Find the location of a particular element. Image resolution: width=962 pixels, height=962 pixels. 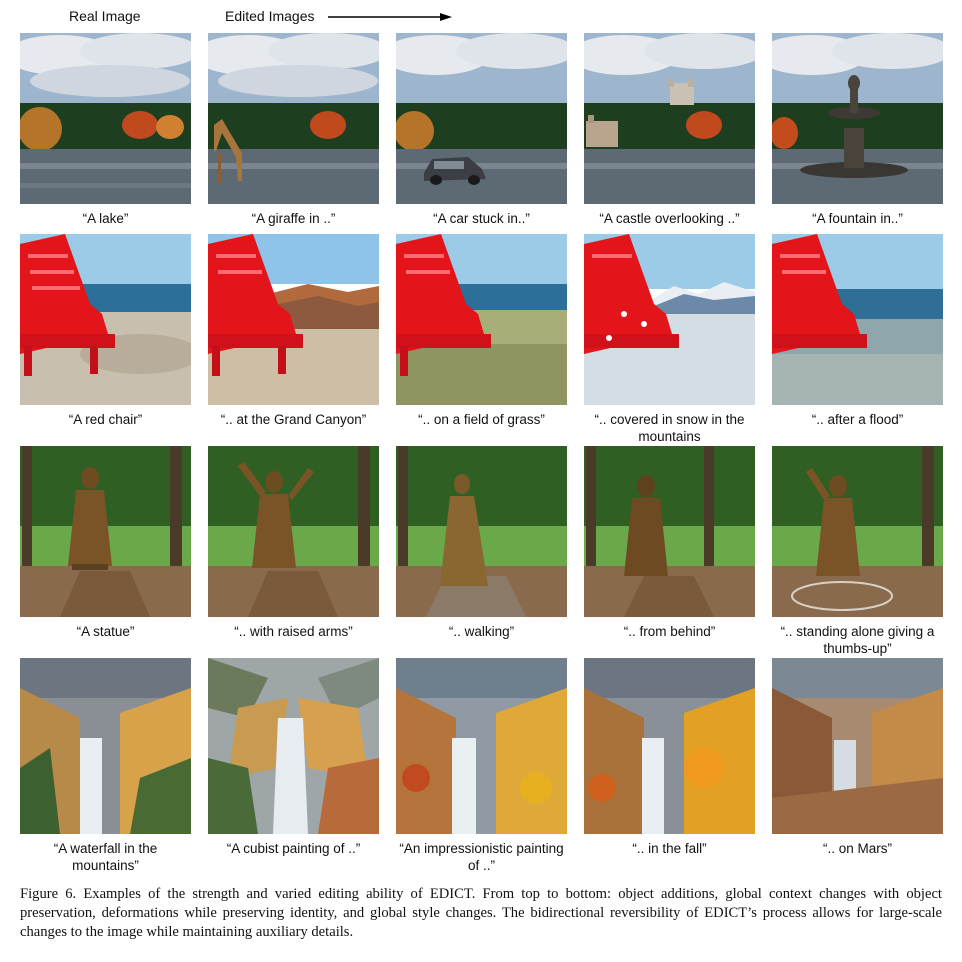

waterfall-fall-photo is located at coordinates (669, 746).